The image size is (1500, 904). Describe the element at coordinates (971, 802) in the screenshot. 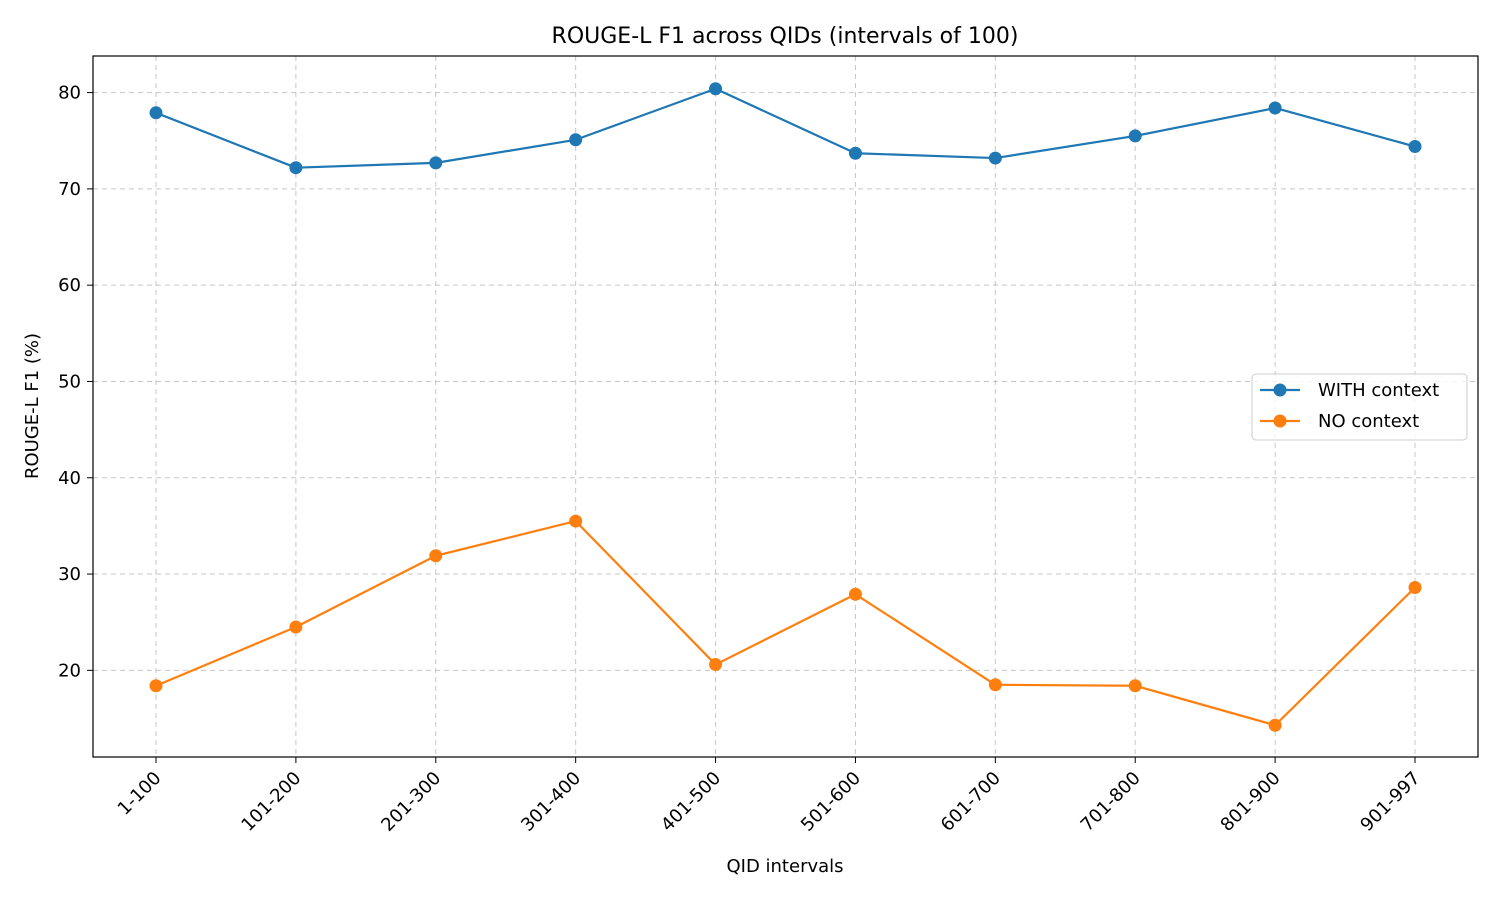

I see `x-tick-label: 601-700` at that location.